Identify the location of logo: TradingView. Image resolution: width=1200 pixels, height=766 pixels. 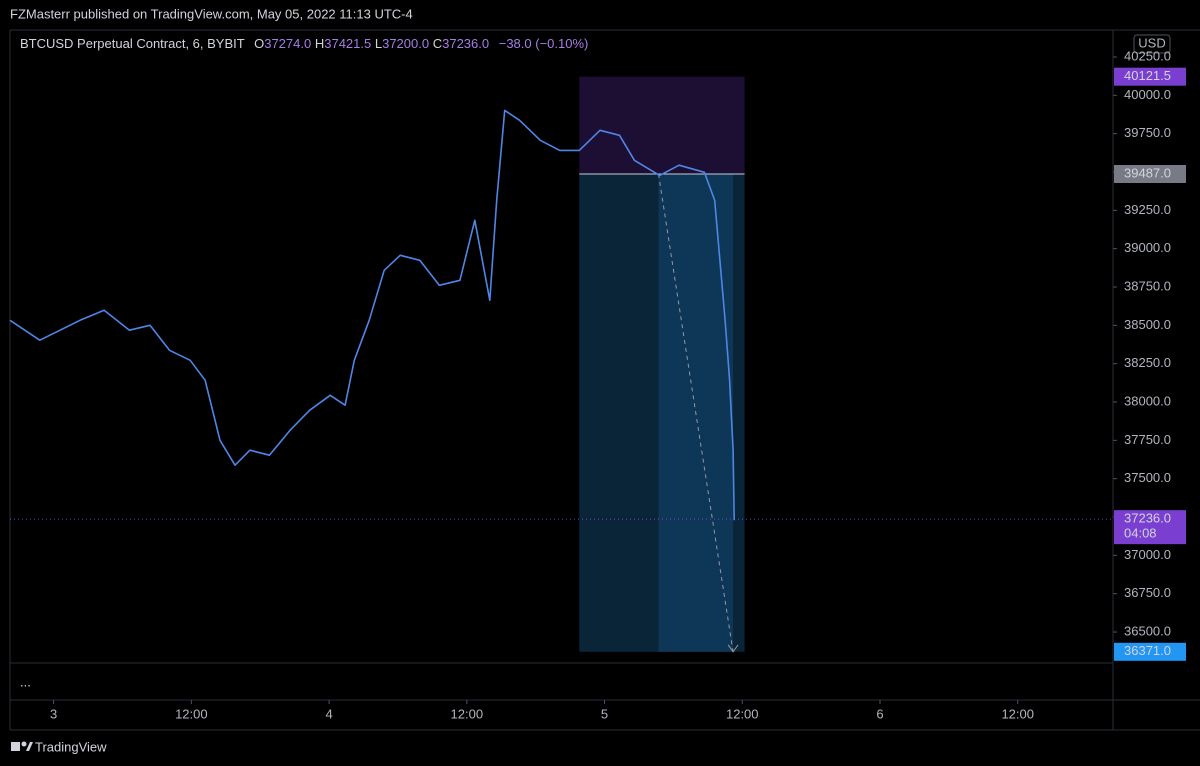
(59, 746).